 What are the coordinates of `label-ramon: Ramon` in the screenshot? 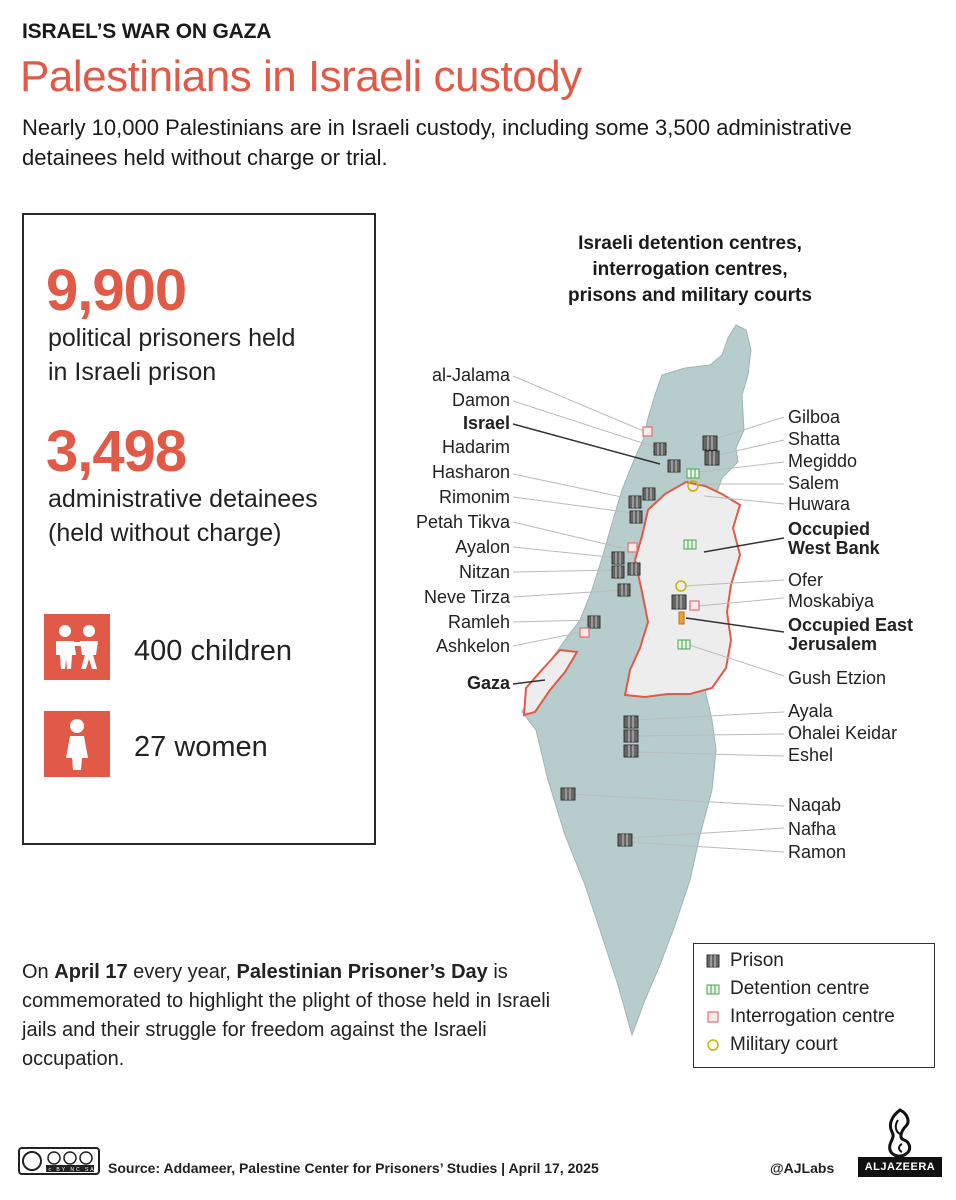 It's located at (817, 852).